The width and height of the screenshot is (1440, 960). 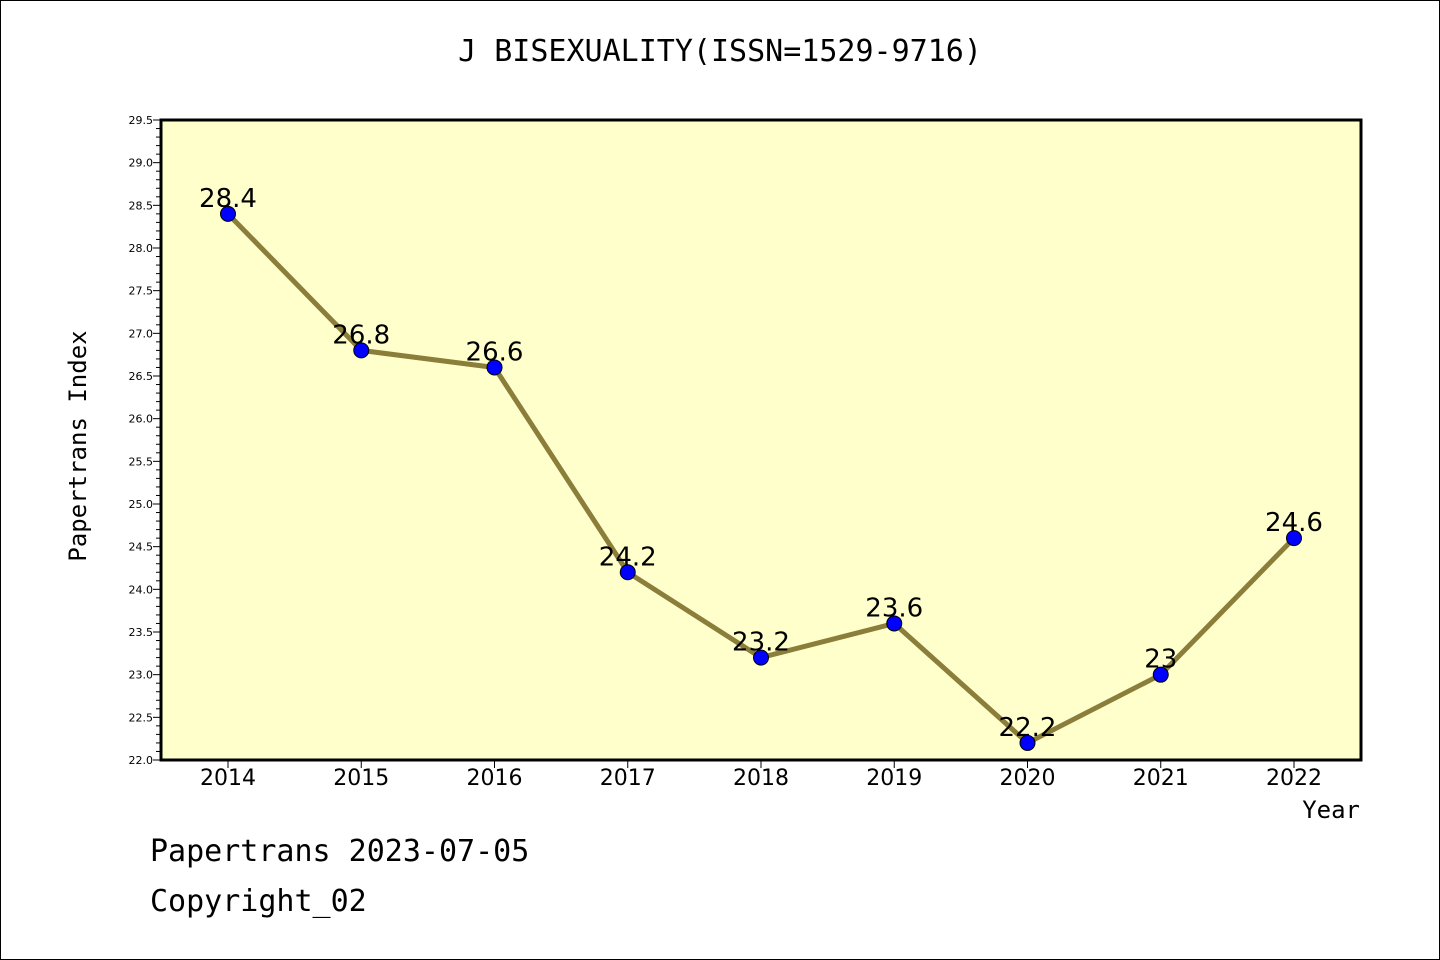 What do you see at coordinates (141, 504) in the screenshot?
I see `y-tick-label: 25.0` at bounding box center [141, 504].